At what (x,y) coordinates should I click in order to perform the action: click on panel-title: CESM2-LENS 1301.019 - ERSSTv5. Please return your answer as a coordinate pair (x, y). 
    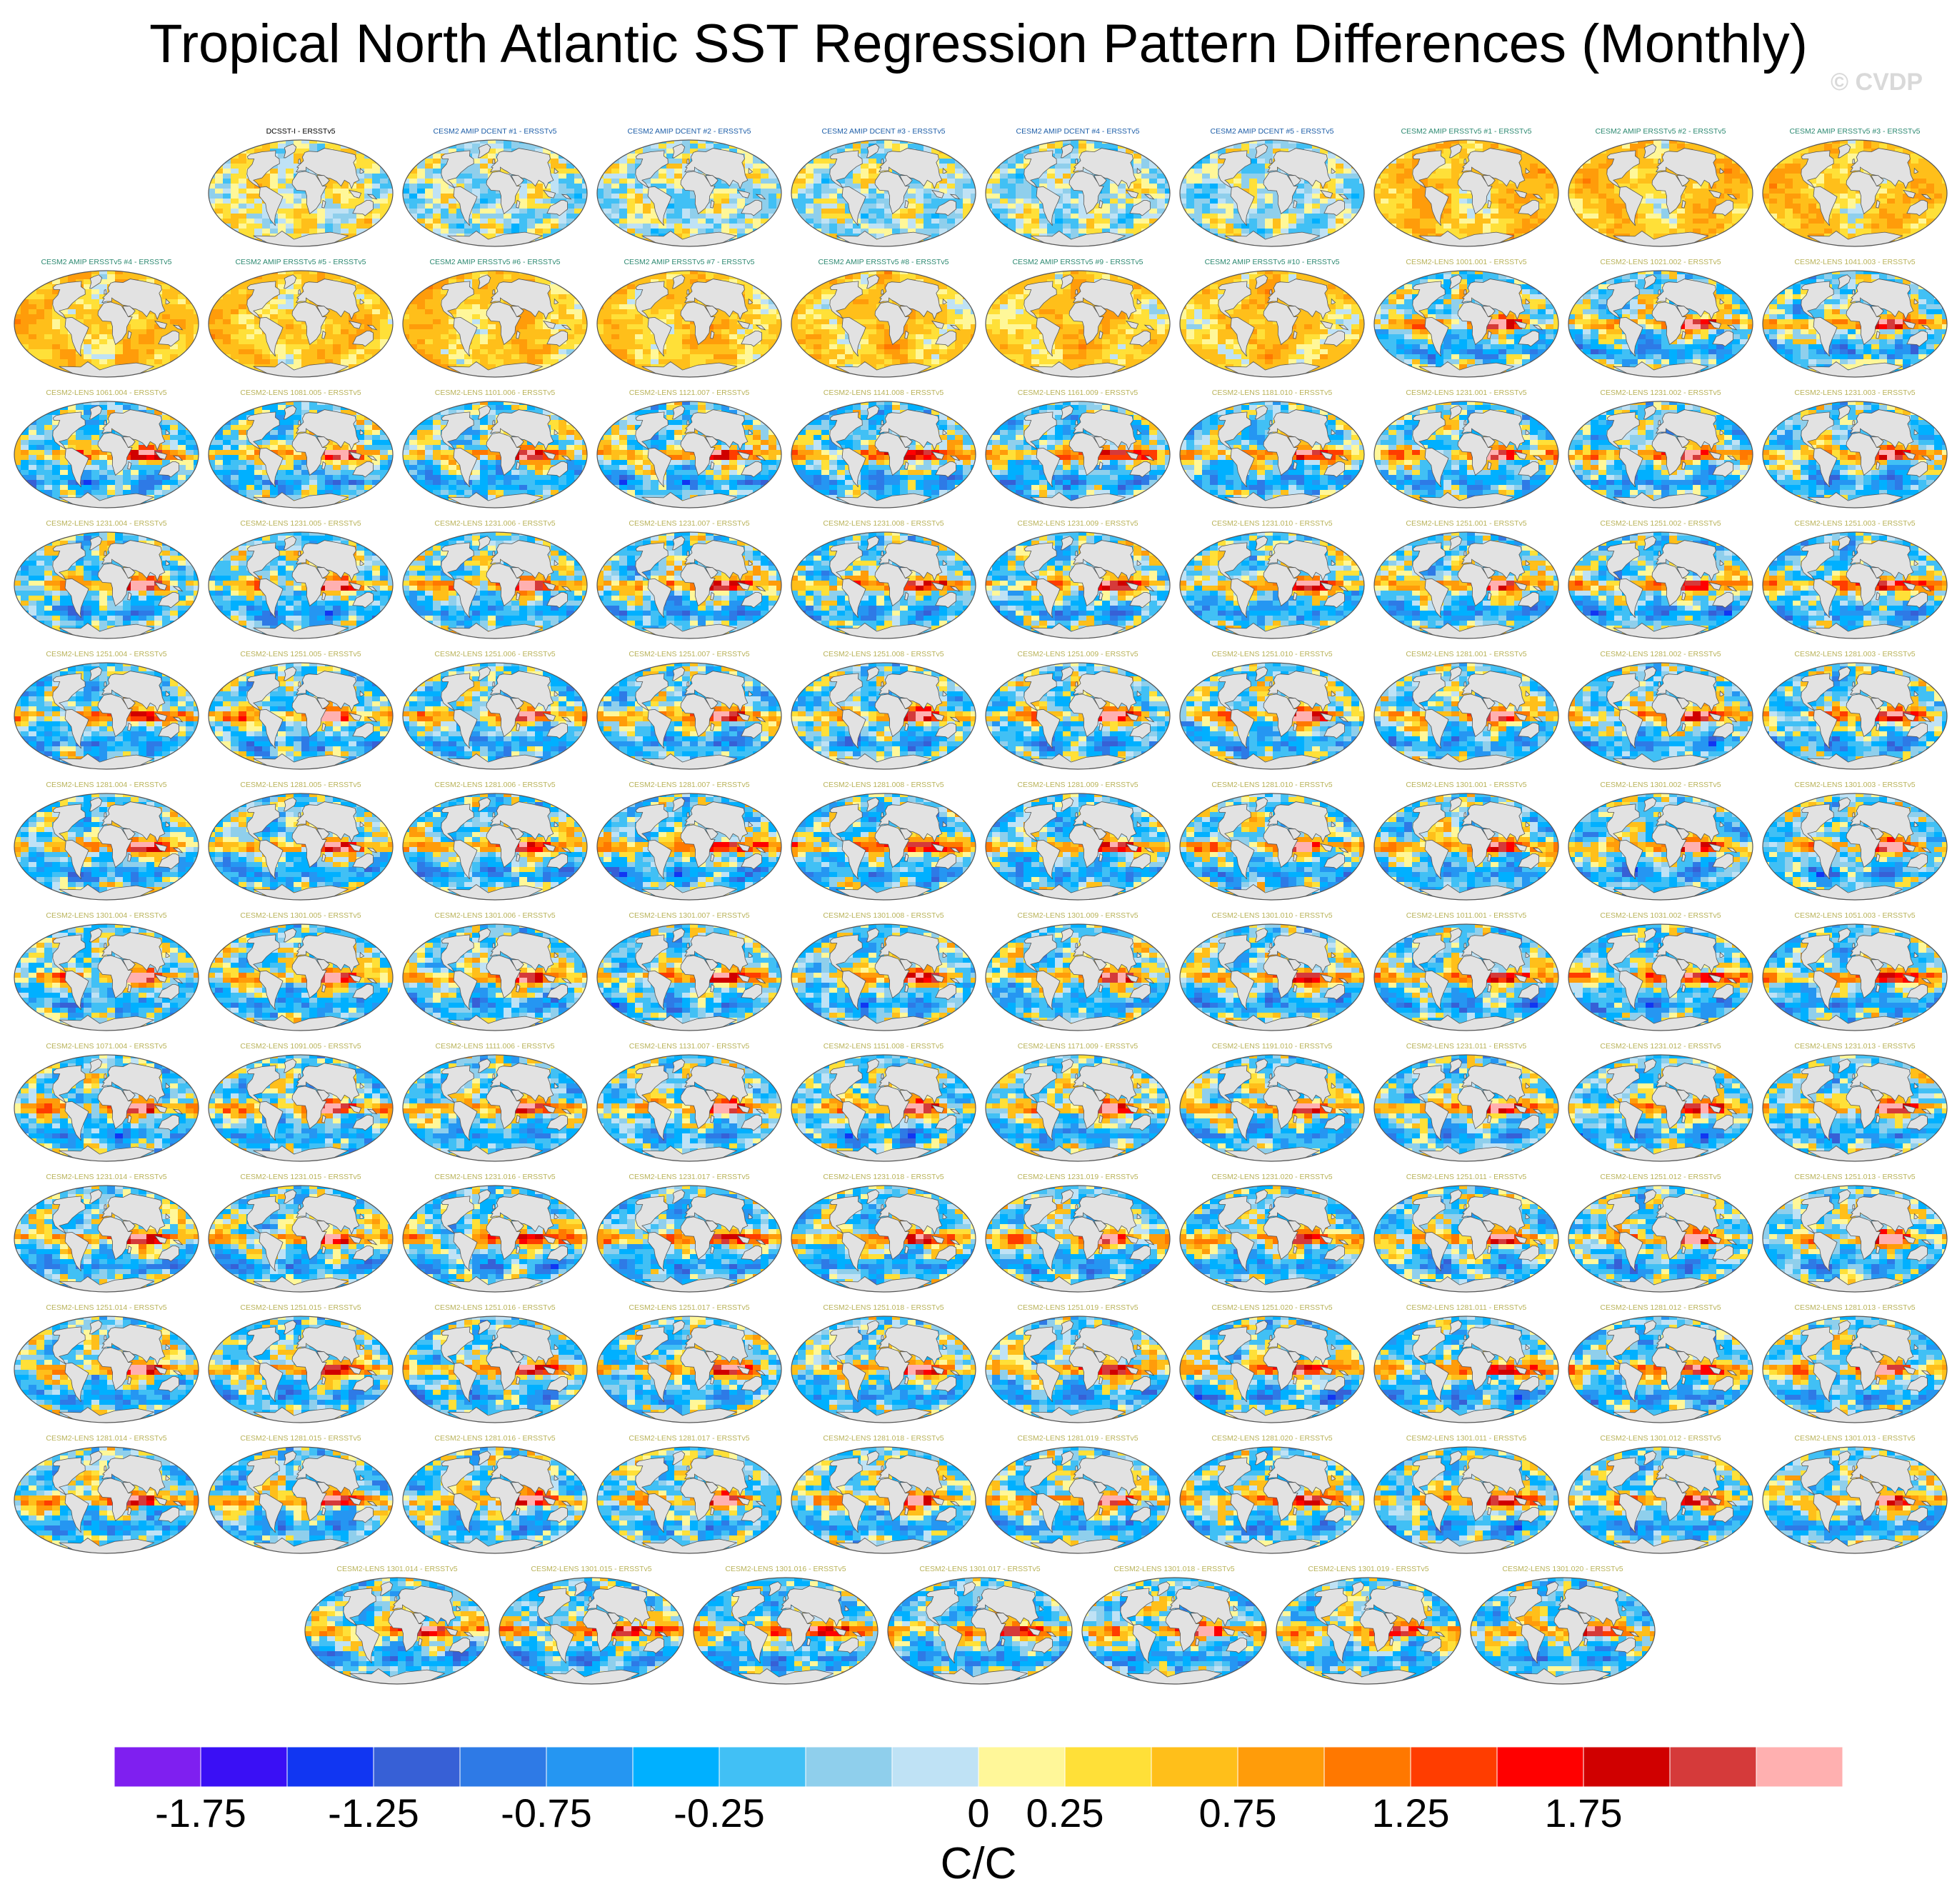
    Looking at the image, I should click on (1368, 1570).